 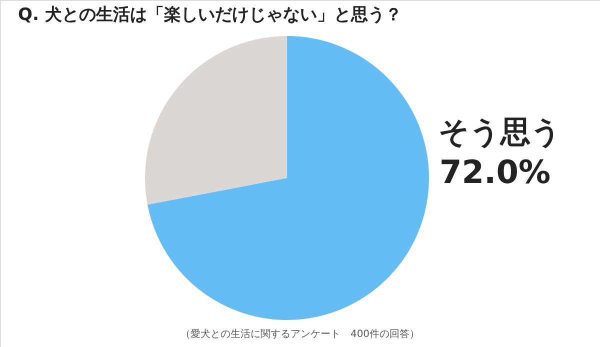 What do you see at coordinates (300, 334) in the screenshot?
I see `text: （愛犬との生活に関するアンケート 400件の回答）` at bounding box center [300, 334].